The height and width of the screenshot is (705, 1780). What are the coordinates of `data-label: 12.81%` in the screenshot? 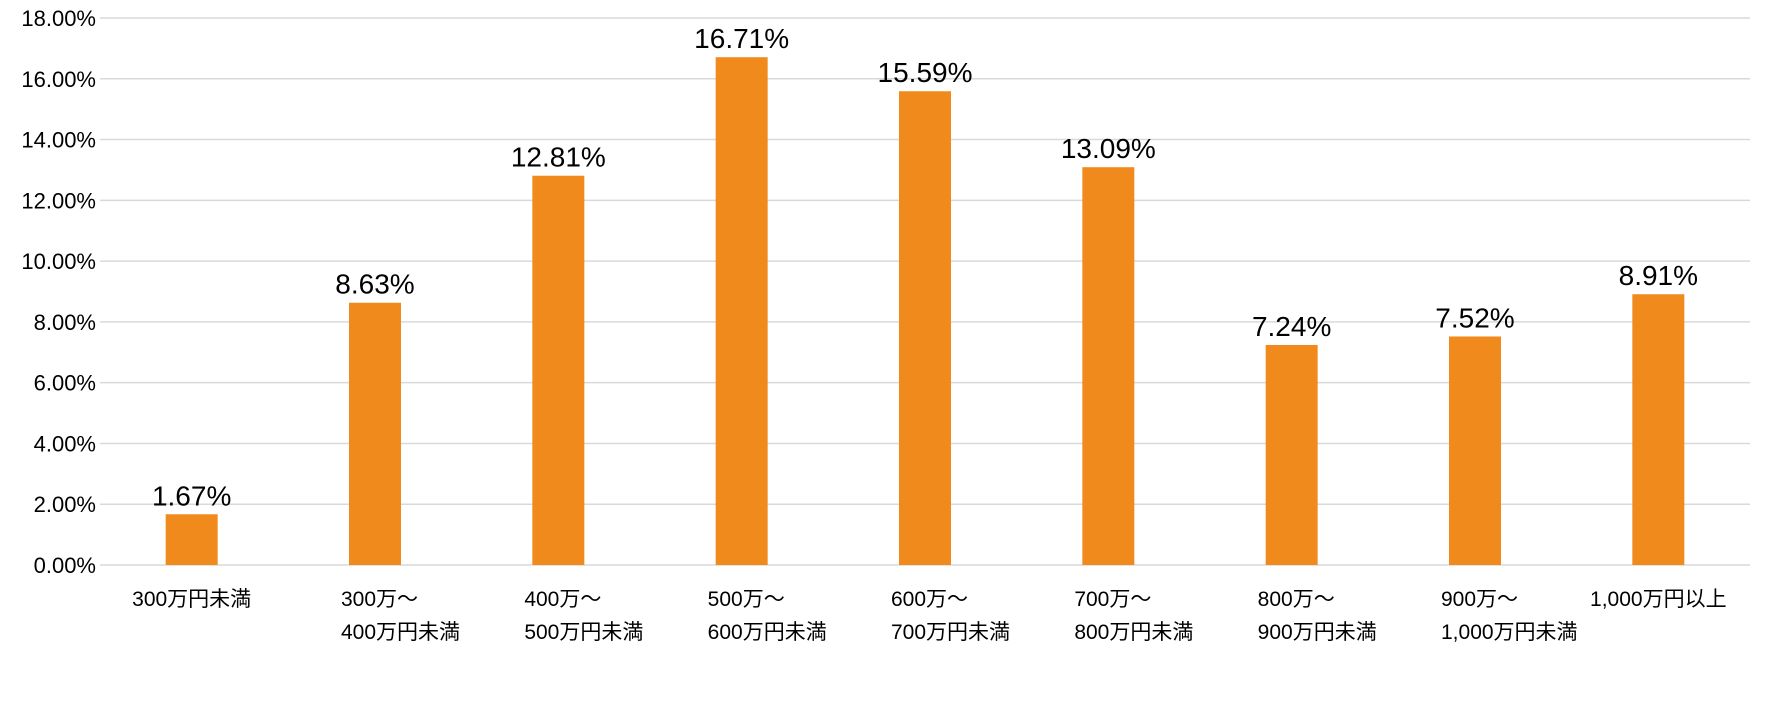 It's located at (558, 157).